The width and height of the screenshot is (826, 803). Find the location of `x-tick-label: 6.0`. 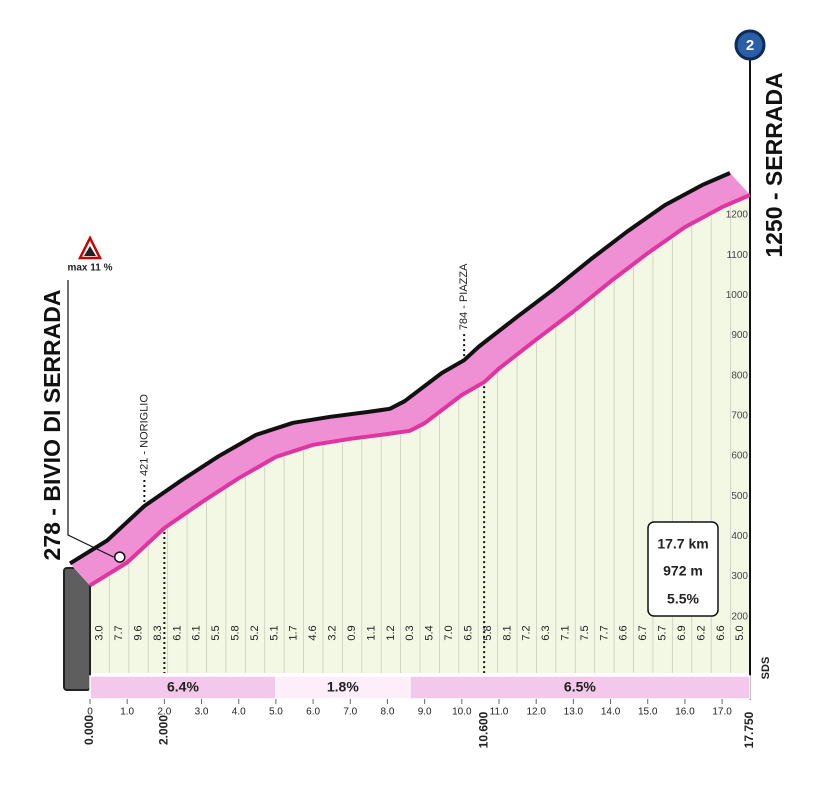

x-tick-label: 6.0 is located at coordinates (313, 712).